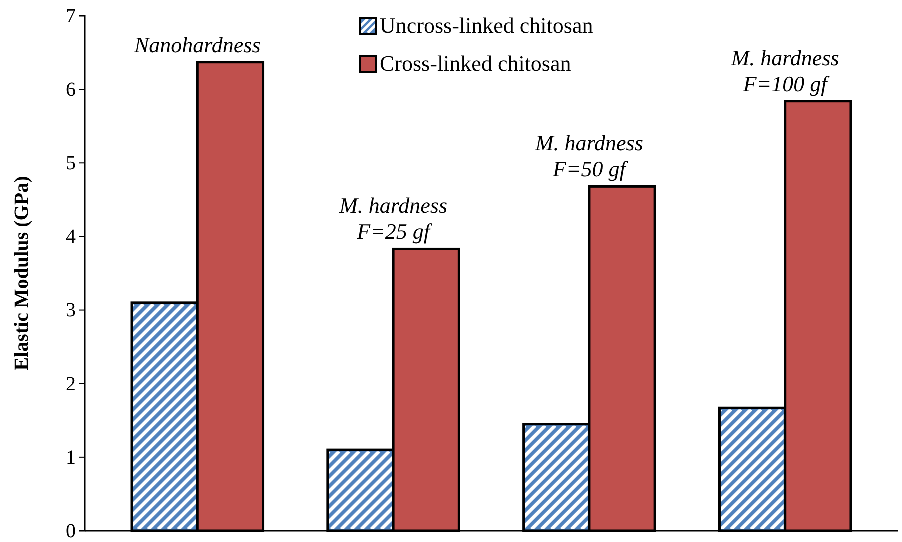  I want to click on y-tick-label: 6, so click(71, 89).